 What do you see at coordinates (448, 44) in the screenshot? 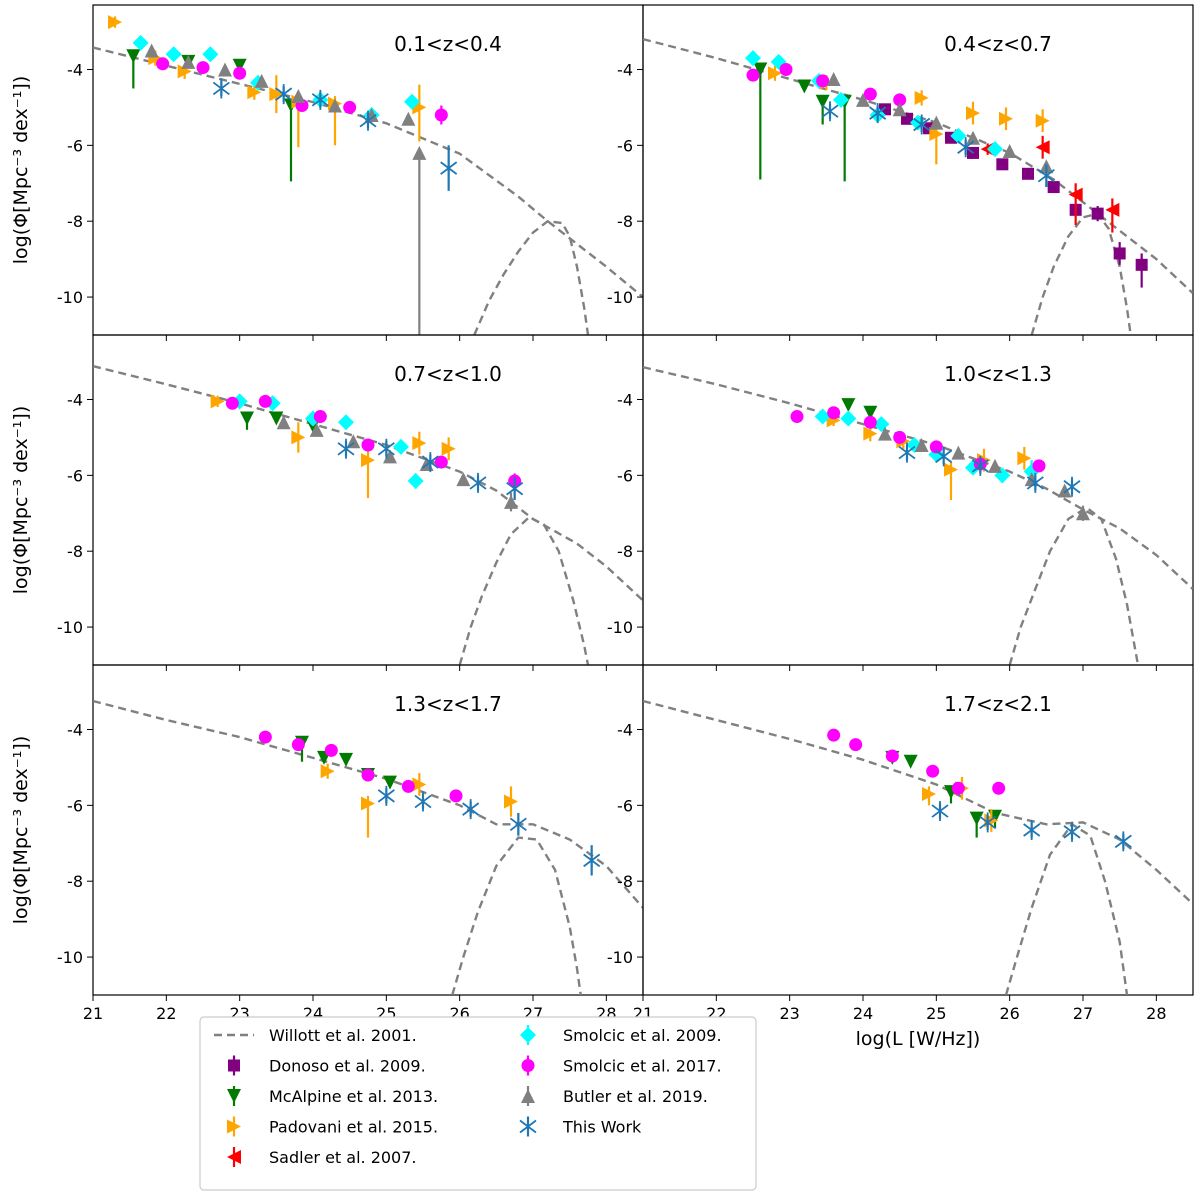
I see `panel-title: 0.1<z<0.4` at bounding box center [448, 44].